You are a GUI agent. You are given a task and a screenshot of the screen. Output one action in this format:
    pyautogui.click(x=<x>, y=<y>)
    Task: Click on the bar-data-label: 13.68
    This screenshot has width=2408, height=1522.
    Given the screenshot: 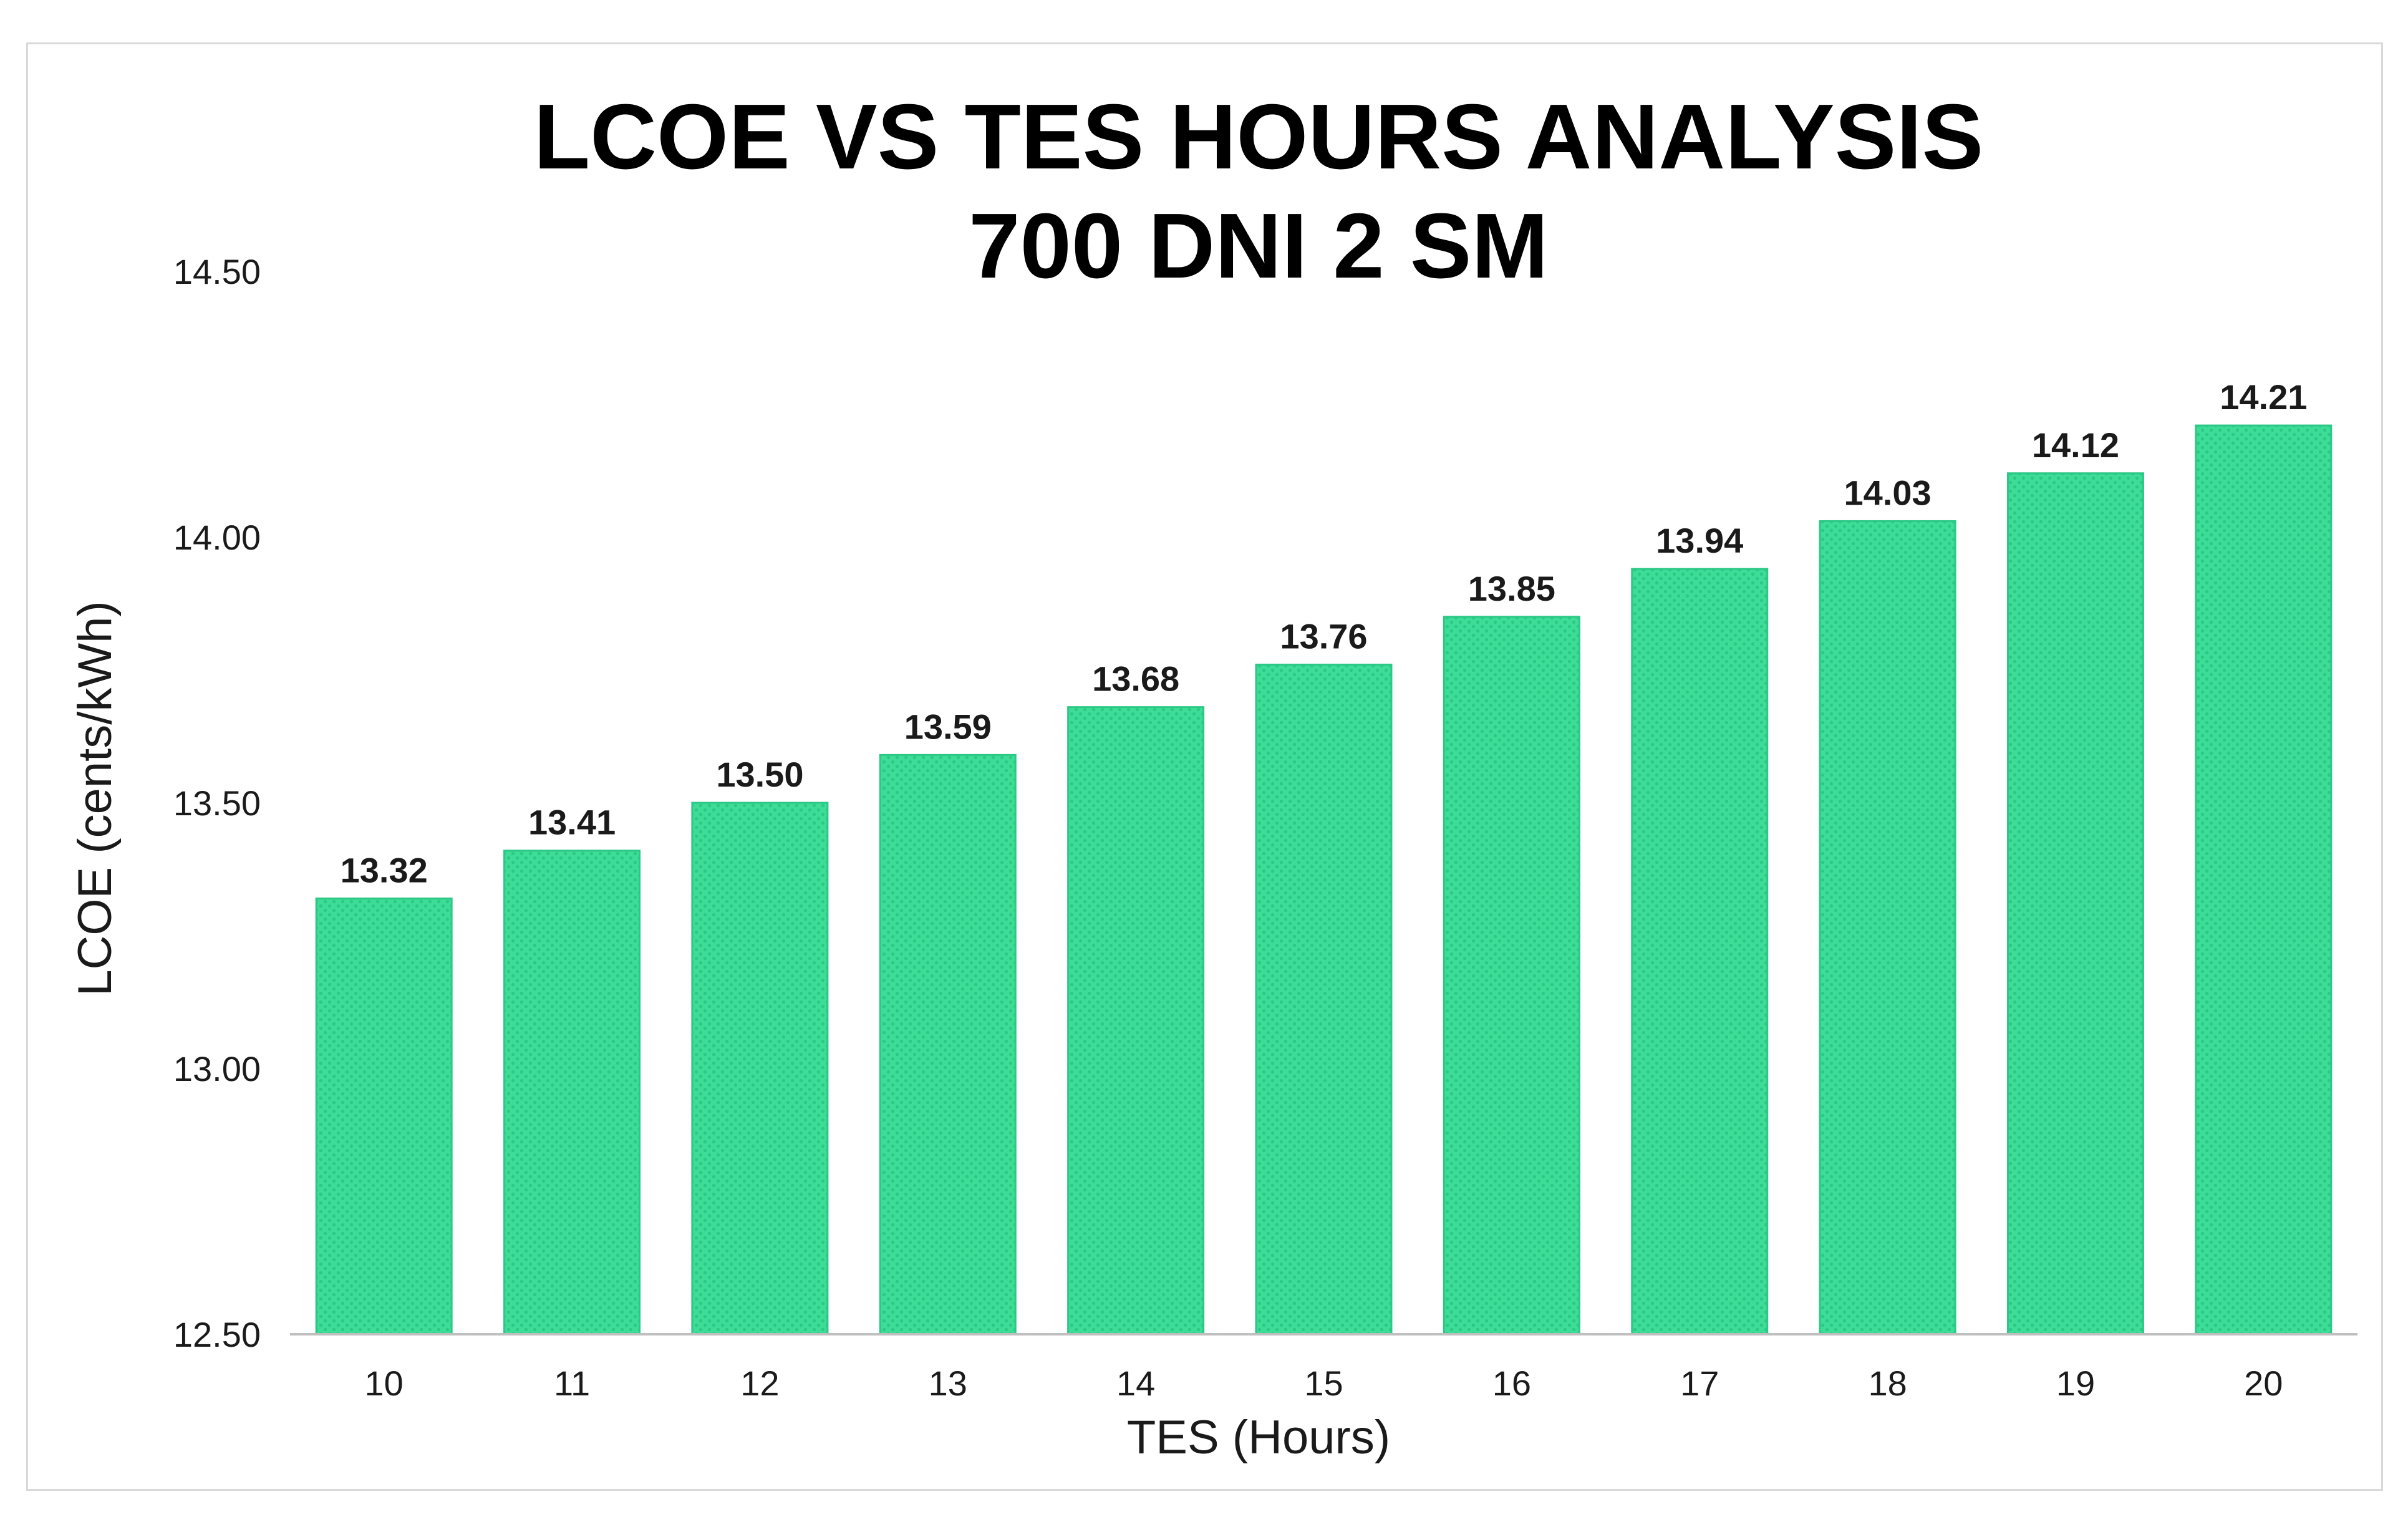 What is the action you would take?
    pyautogui.click(x=1135, y=679)
    